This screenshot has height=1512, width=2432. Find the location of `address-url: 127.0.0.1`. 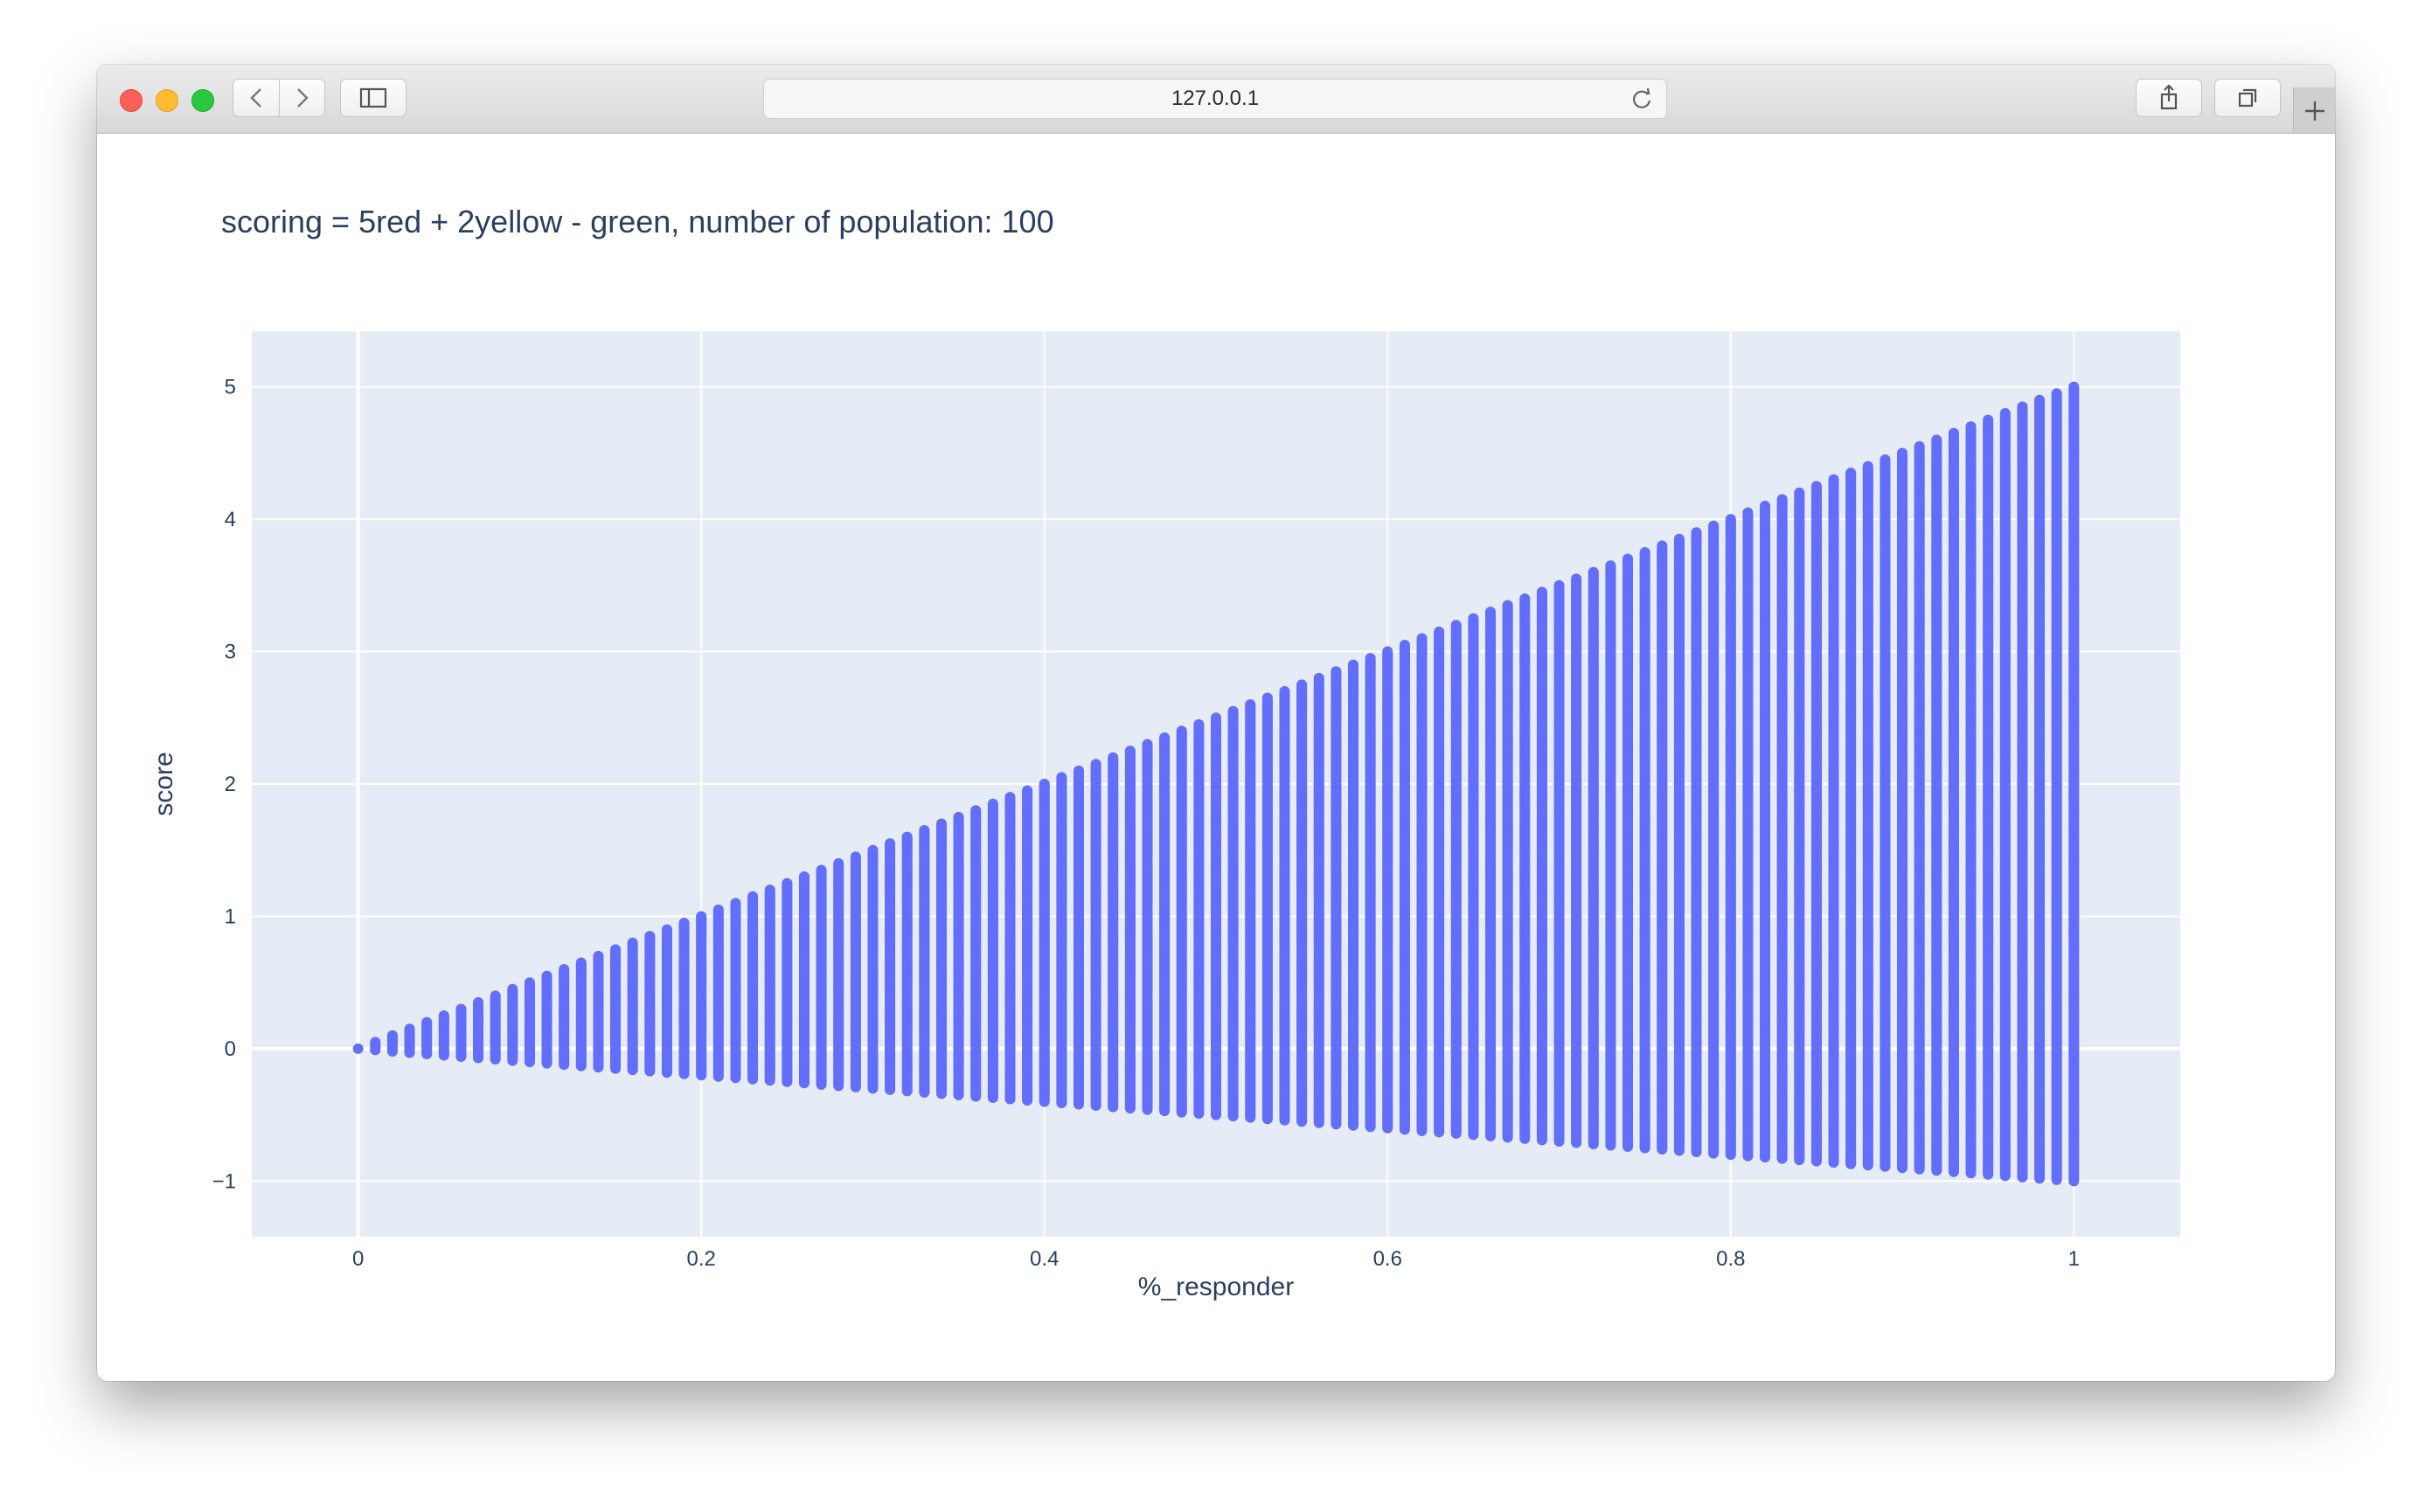

address-url: 127.0.0.1 is located at coordinates (1215, 99).